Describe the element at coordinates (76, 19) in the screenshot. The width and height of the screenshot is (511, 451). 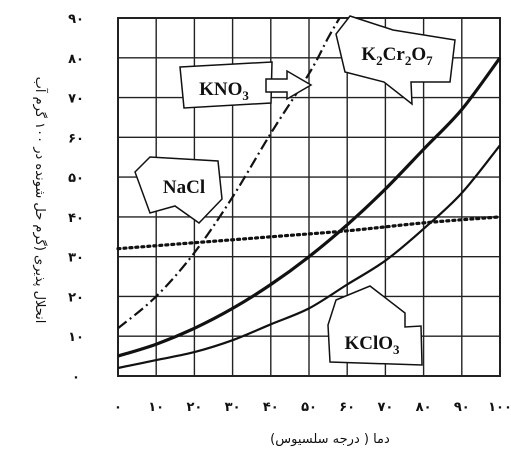
I see `y-tick-label: ۹۰` at that location.